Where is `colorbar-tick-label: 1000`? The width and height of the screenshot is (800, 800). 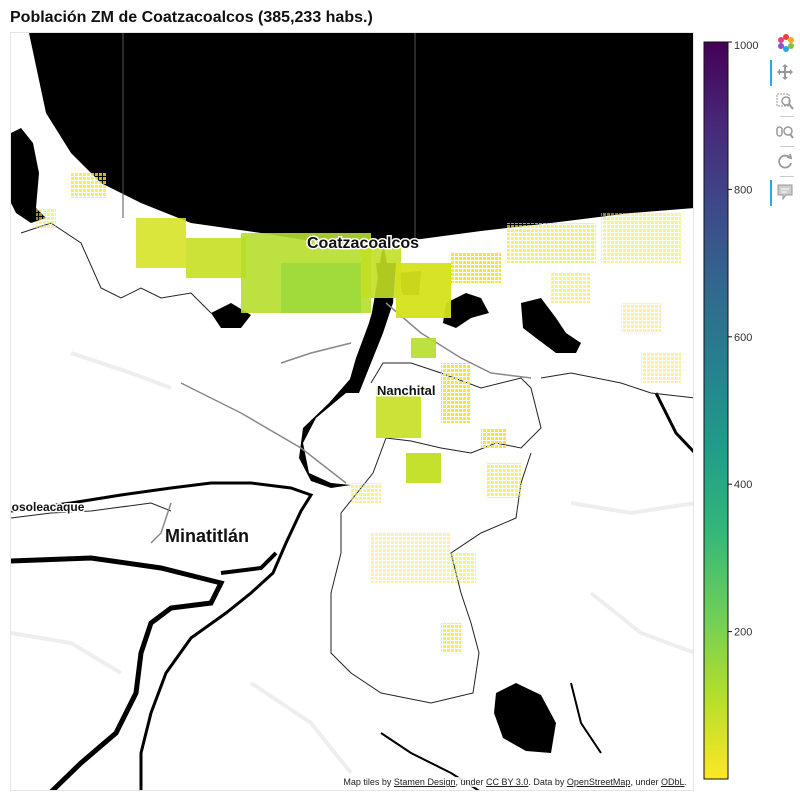
colorbar-tick-label: 1000 is located at coordinates (746, 46).